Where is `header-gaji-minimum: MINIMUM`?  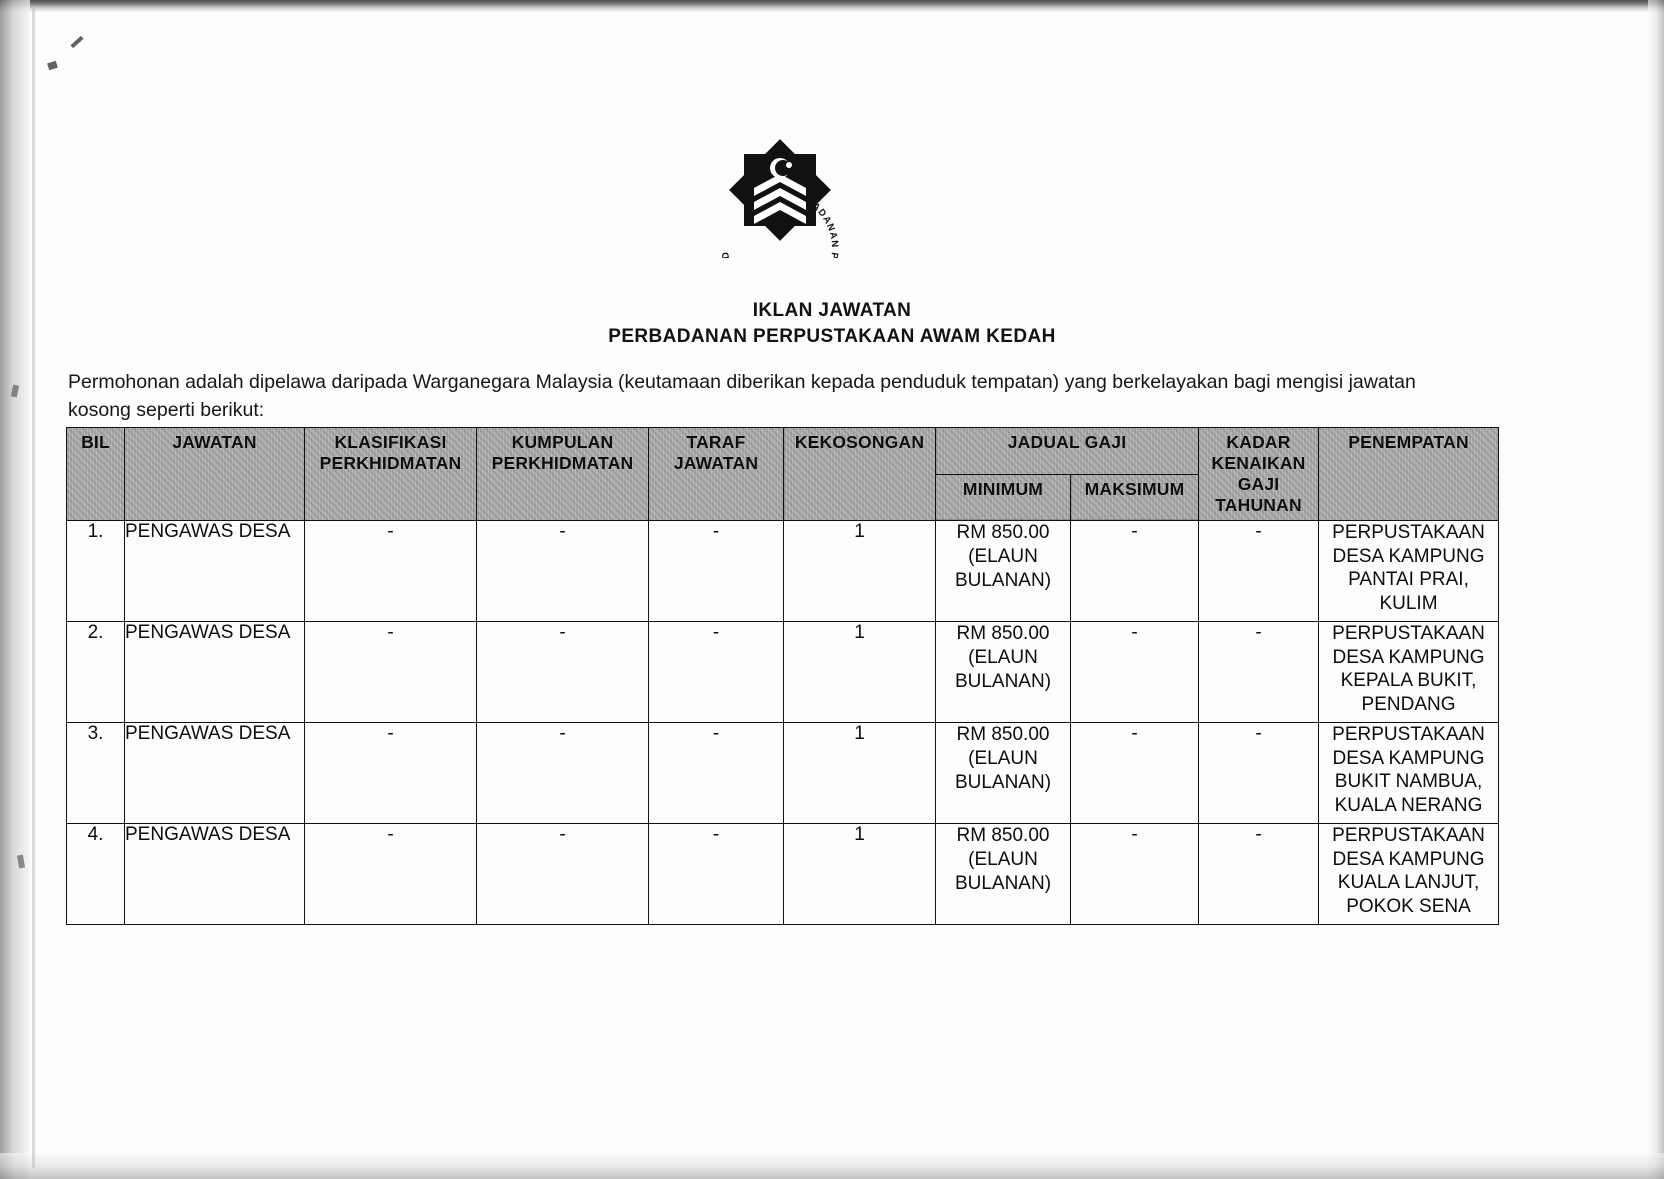
header-gaji-minimum: MINIMUM is located at coordinates (1003, 497).